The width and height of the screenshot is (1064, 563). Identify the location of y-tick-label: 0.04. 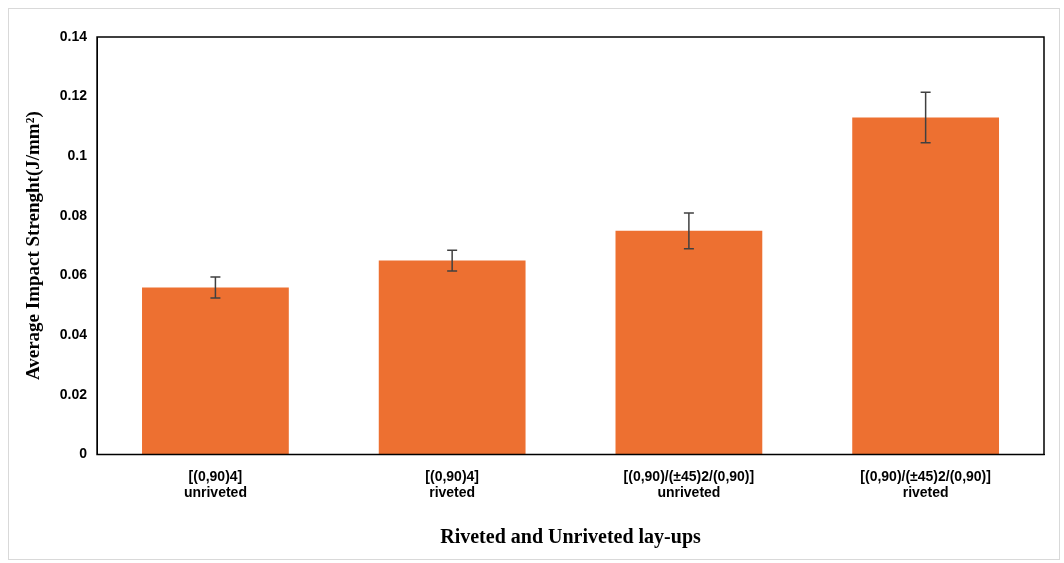
(73, 334).